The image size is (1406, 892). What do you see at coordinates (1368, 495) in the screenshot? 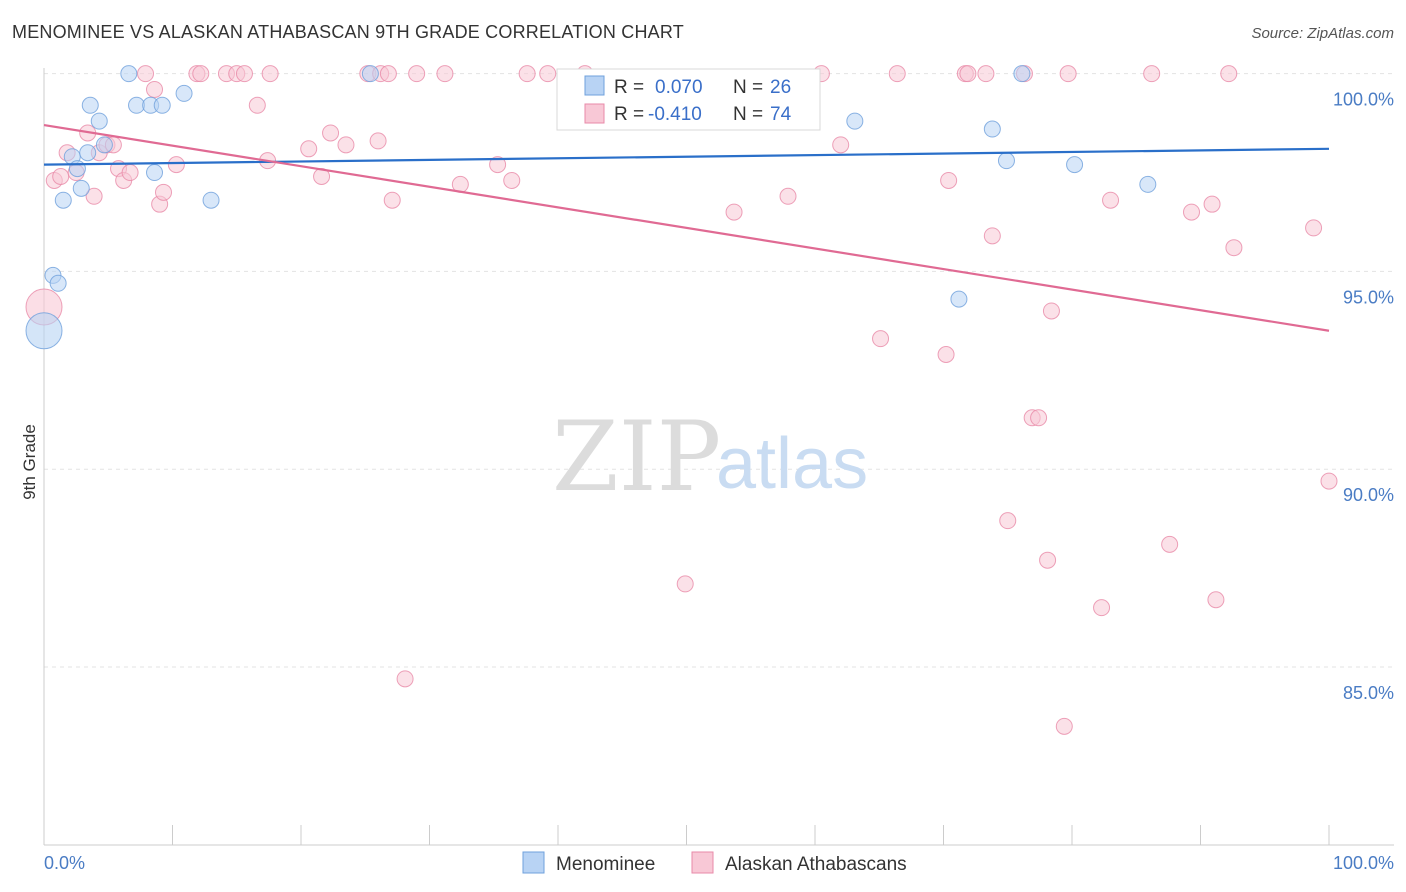
I see `y-tick-label-2: 90.0%` at bounding box center [1368, 495].